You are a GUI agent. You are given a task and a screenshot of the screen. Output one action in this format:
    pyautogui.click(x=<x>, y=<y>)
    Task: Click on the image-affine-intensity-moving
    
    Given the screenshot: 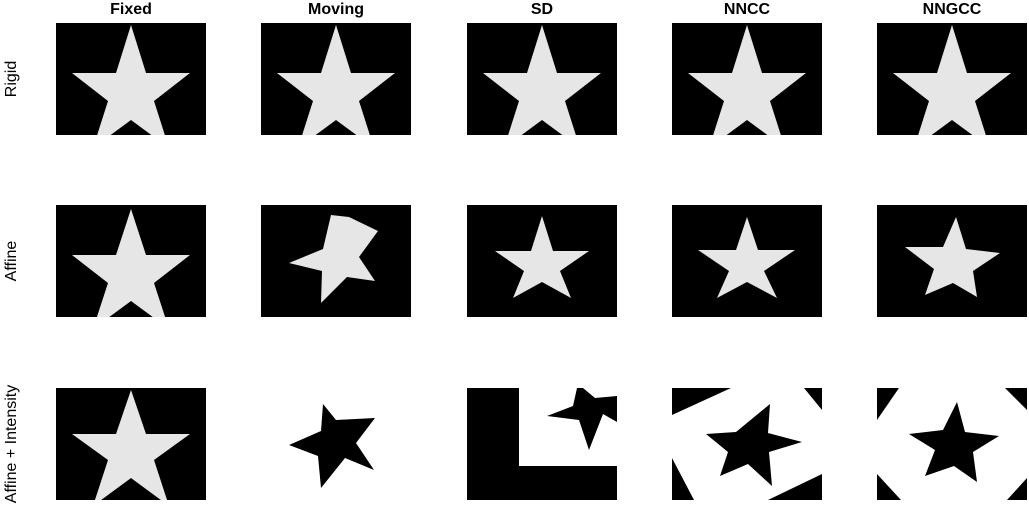 What is the action you would take?
    pyautogui.click(x=336, y=444)
    